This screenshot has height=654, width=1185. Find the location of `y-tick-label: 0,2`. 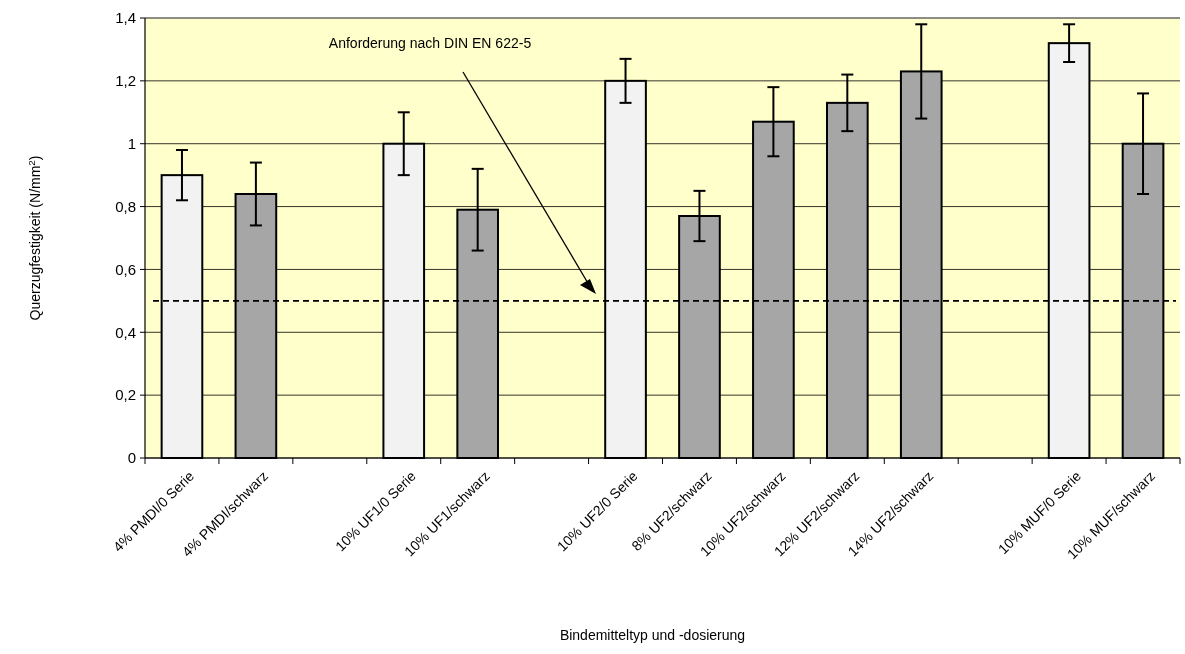

y-tick-label: 0,2 is located at coordinates (125, 395).